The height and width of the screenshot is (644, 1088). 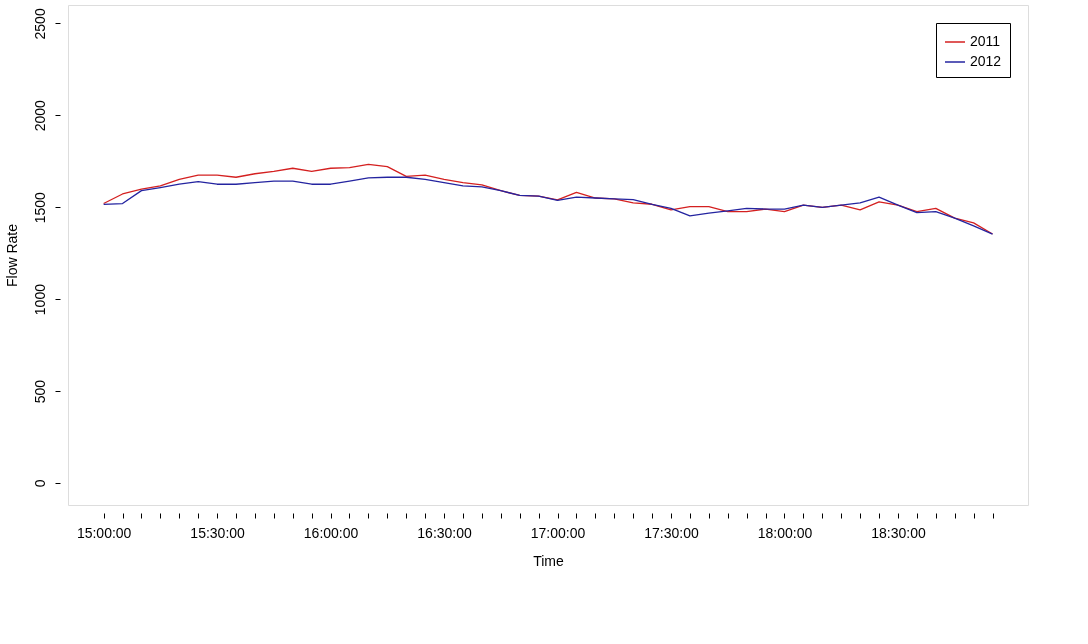 What do you see at coordinates (104, 532) in the screenshot?
I see `x-tick-label: 15:00:00` at bounding box center [104, 532].